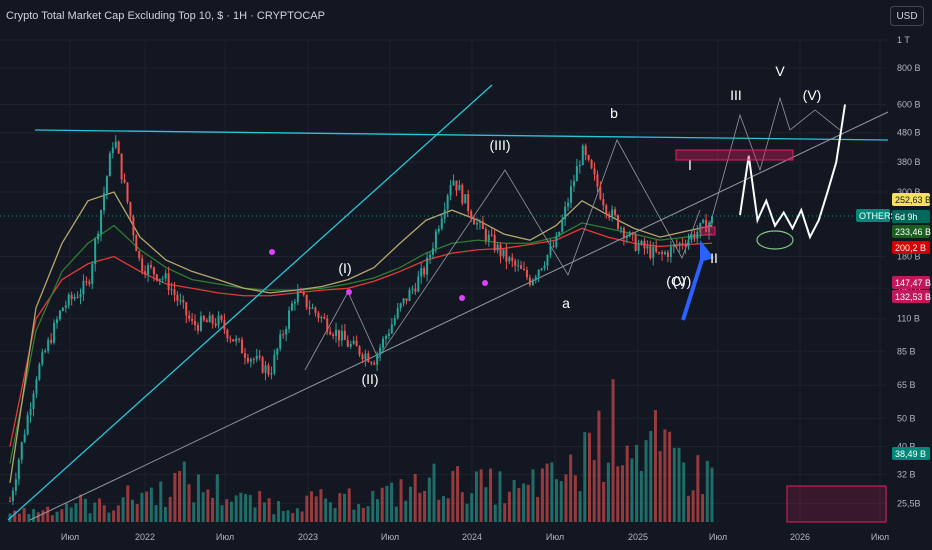 The height and width of the screenshot is (550, 932). Describe the element at coordinates (461, 135) in the screenshot. I see `horizontal-resistance-line` at that location.